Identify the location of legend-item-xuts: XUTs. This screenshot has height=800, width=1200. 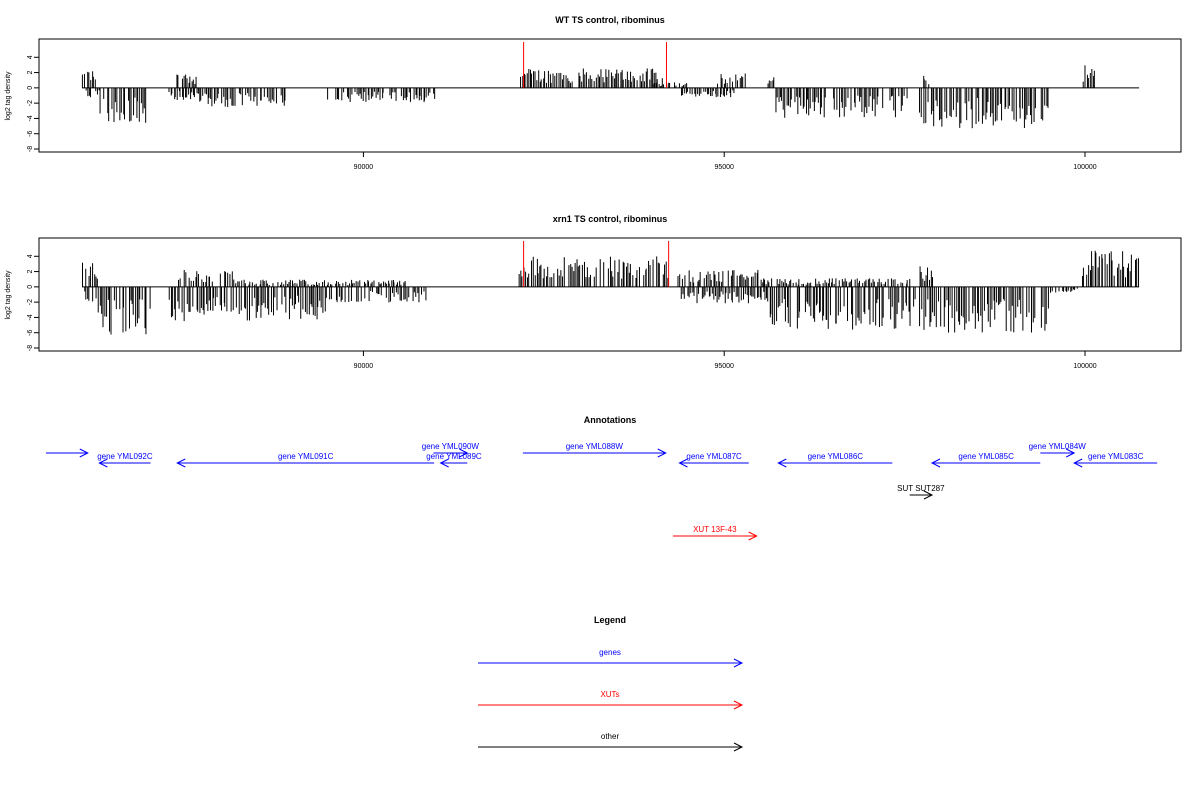
(611, 700).